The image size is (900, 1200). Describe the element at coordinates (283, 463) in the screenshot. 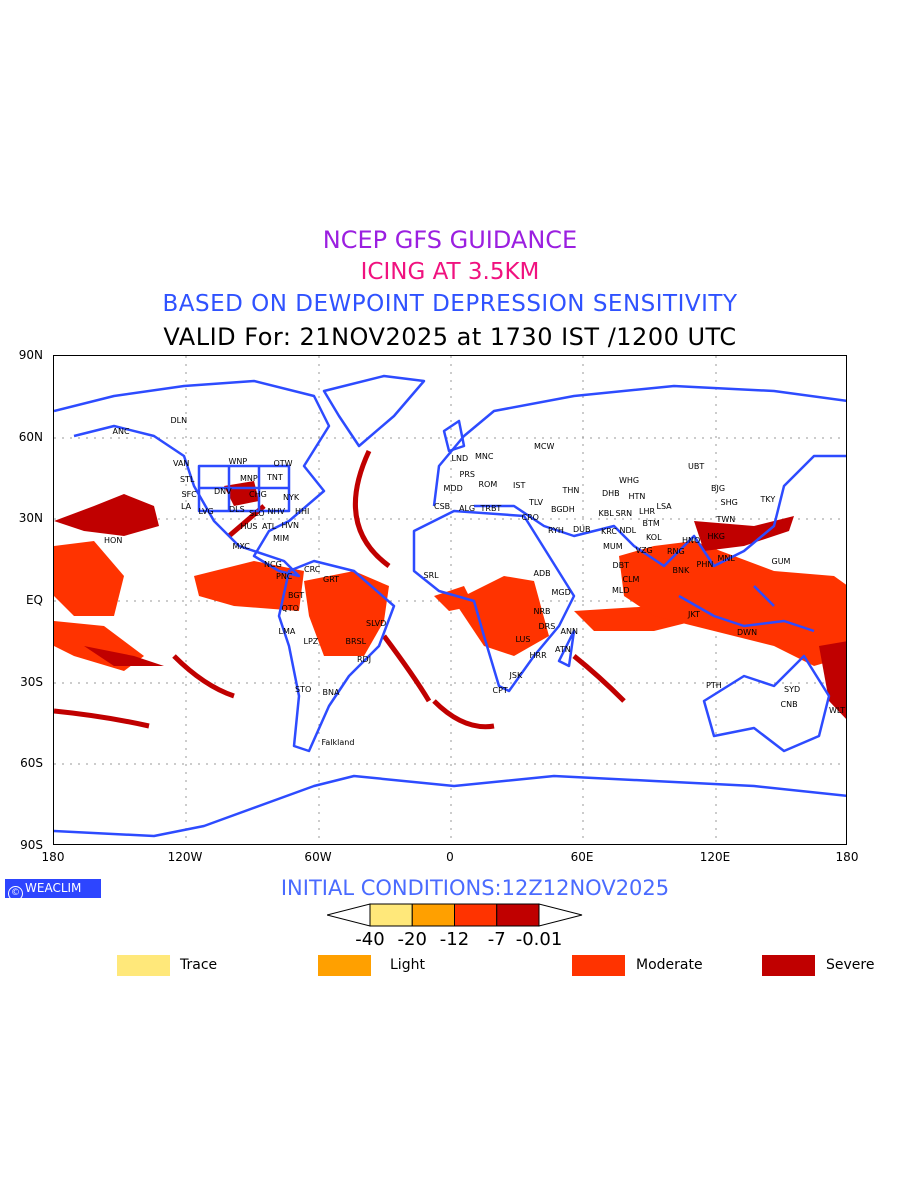

I see `city-label: OTW` at that location.